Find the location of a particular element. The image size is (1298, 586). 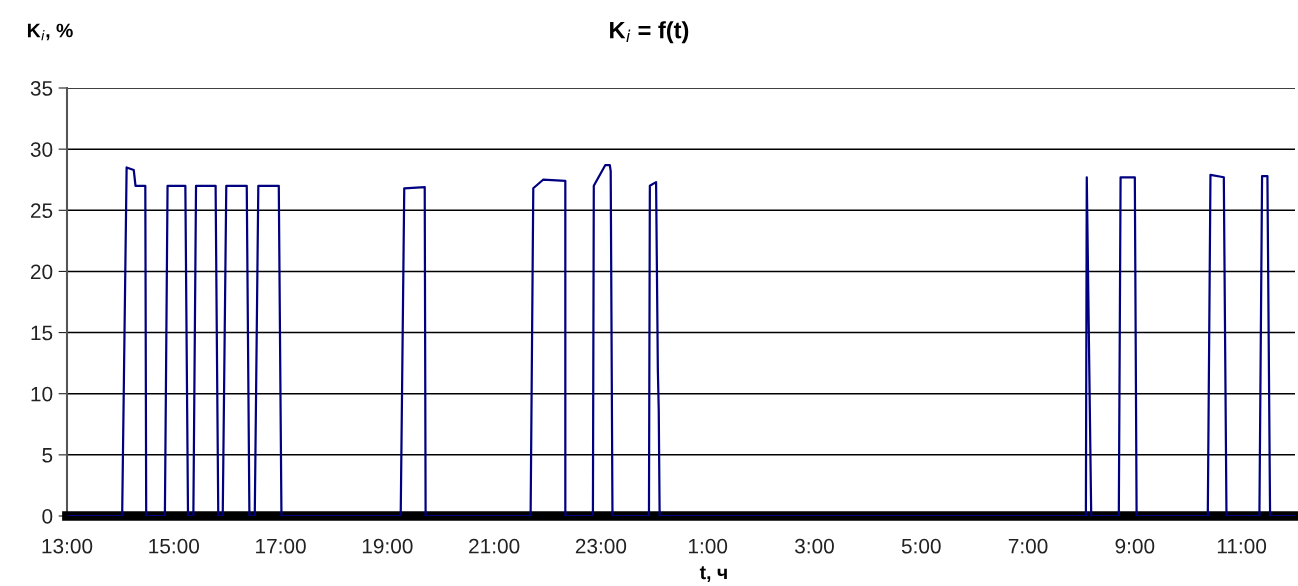

chart-title: K$_{i}$ = f(t) is located at coordinates (649, 32).